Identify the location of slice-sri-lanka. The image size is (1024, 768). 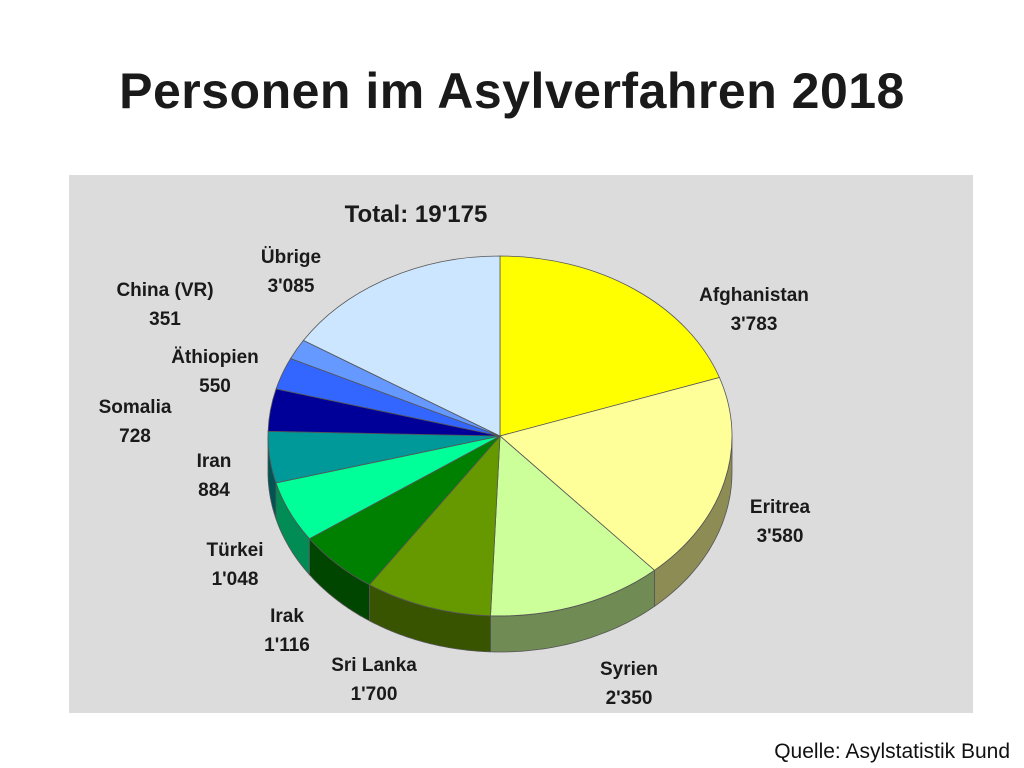
(434, 525).